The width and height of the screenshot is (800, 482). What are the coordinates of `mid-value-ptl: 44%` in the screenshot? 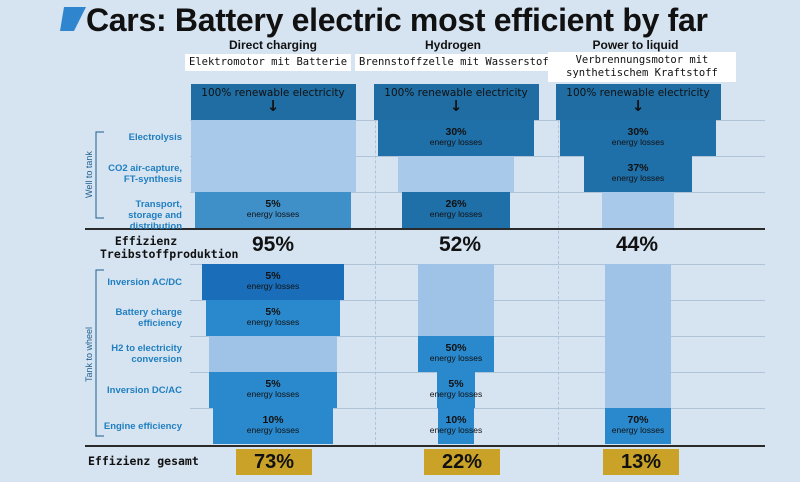 It's located at (637, 244).